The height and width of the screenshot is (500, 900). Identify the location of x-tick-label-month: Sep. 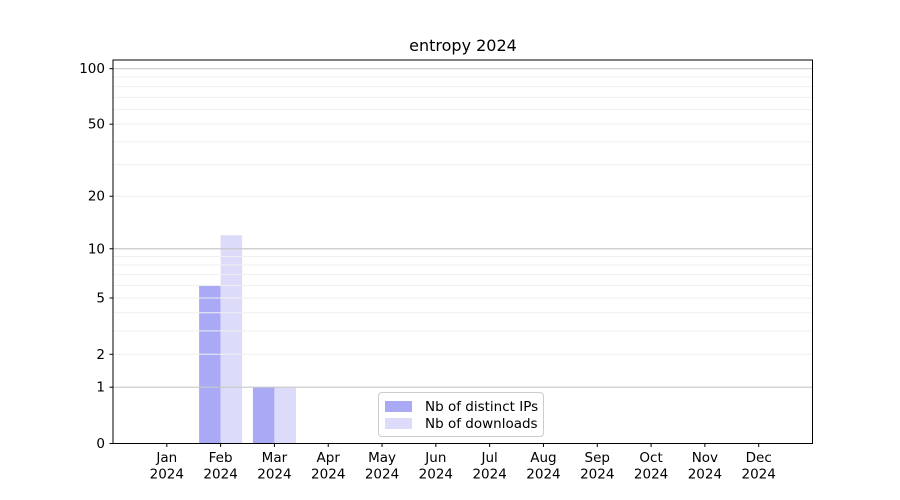
(597, 458).